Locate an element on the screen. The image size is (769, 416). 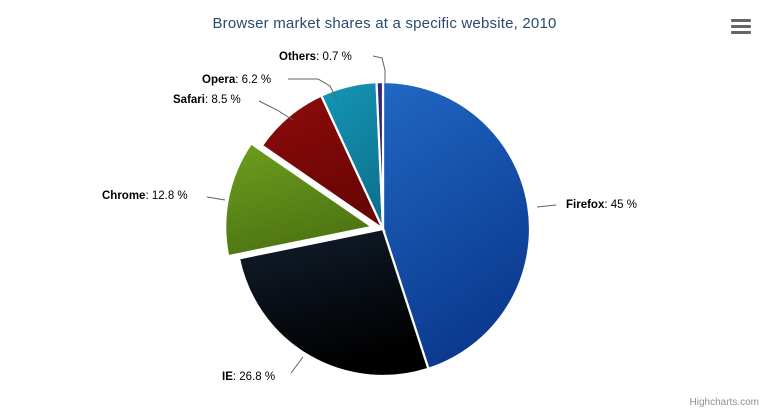
pie-label-opera: Opera: 6.2 % is located at coordinates (236, 80).